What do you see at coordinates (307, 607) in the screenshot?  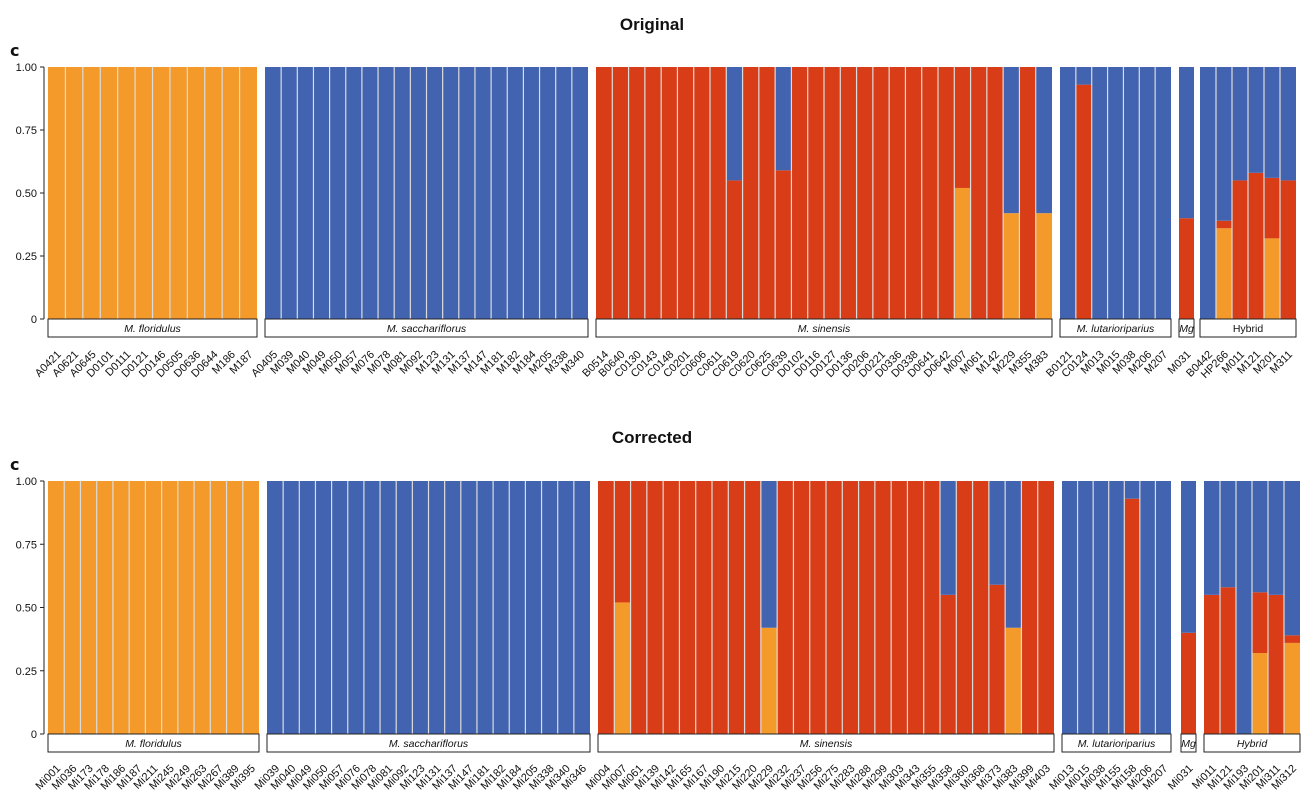 I see `bar-blue-Mi049` at bounding box center [307, 607].